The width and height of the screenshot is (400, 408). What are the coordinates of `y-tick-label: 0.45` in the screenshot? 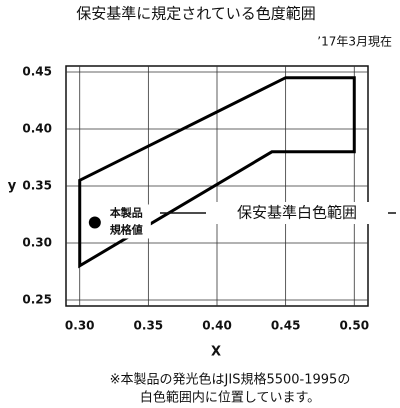 It's located at (37, 72).